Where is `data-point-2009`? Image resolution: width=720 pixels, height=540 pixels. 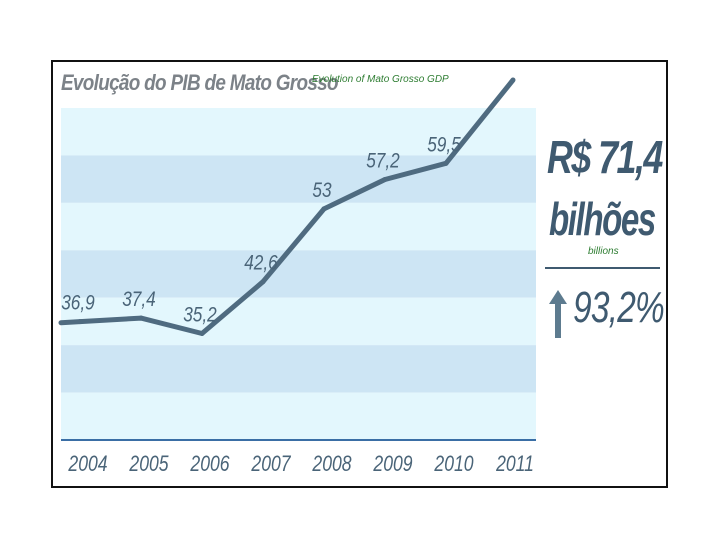 data-point-2009 is located at coordinates (385, 179).